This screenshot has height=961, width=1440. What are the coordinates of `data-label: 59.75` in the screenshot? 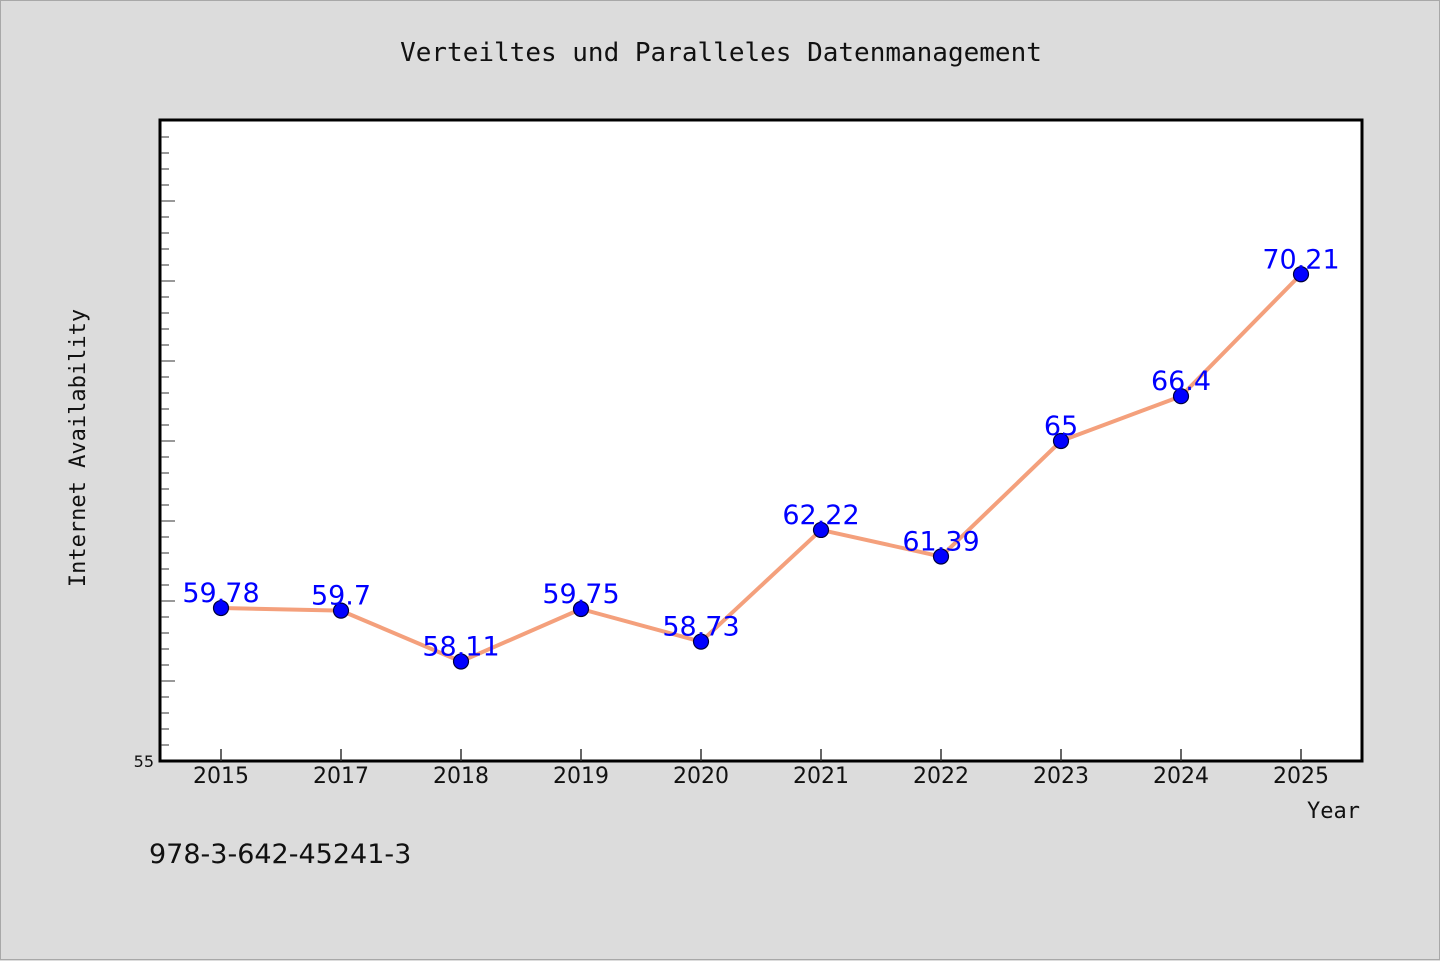 It's located at (580, 594).